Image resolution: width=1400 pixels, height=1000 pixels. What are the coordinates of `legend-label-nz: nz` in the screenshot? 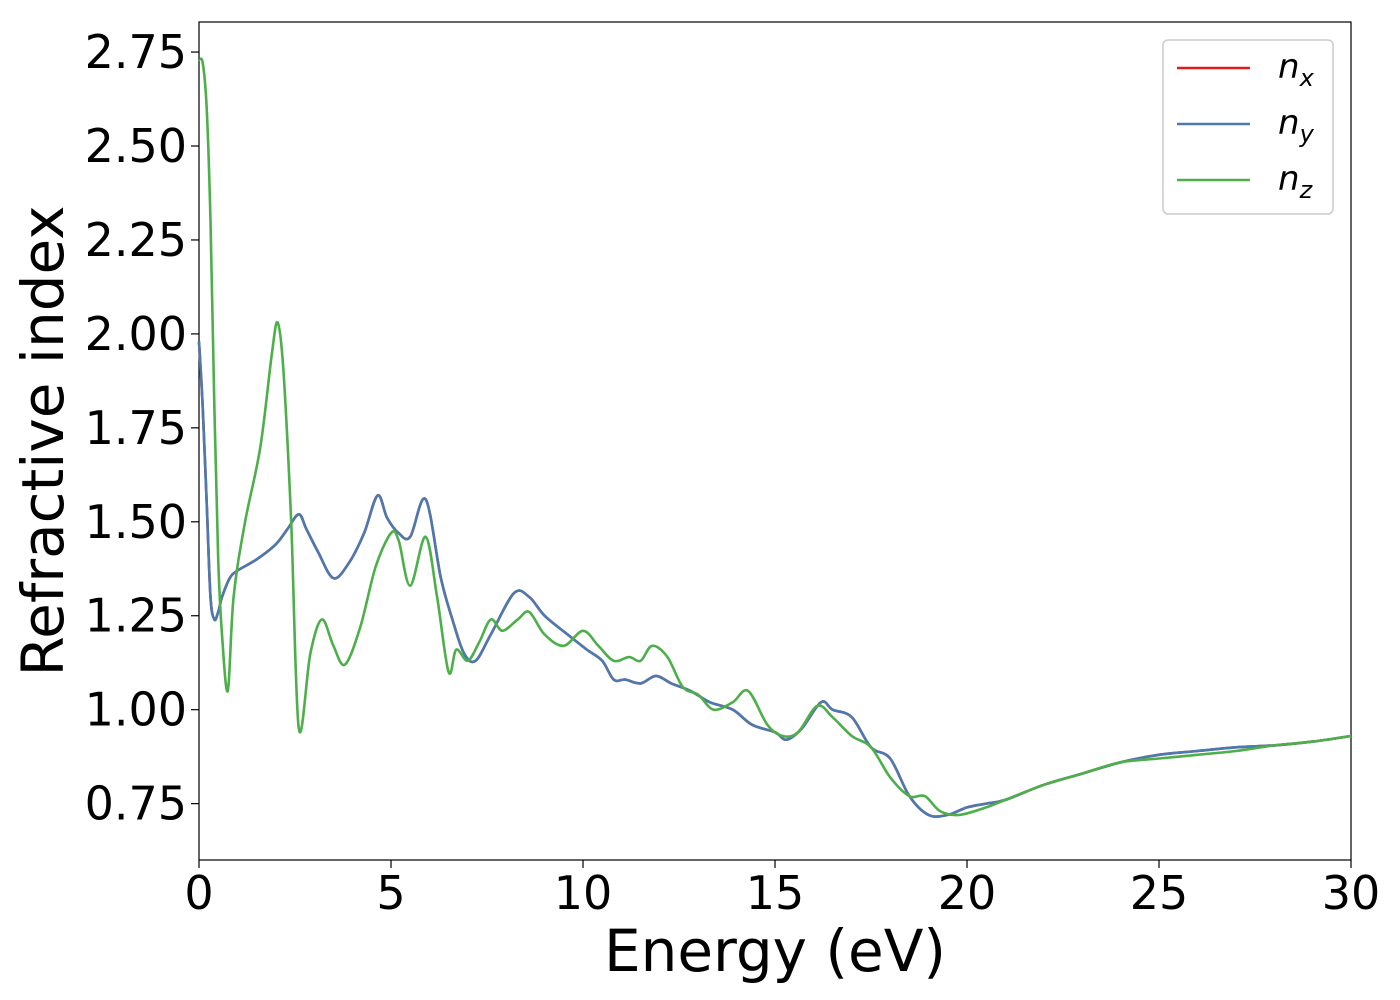 It's located at (1296, 181).